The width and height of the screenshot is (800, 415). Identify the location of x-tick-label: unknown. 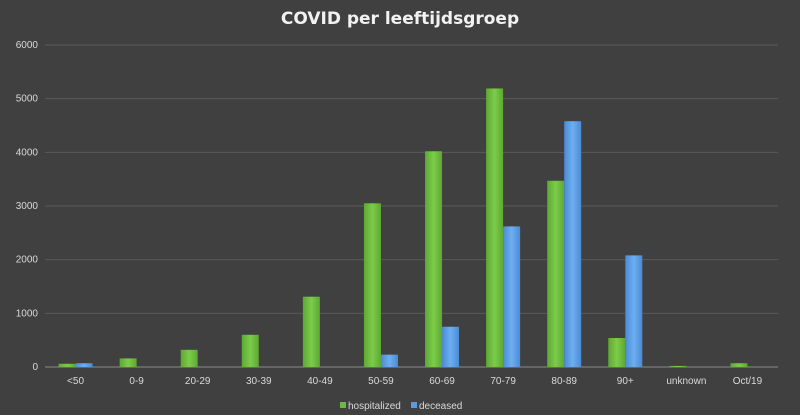
(686, 381).